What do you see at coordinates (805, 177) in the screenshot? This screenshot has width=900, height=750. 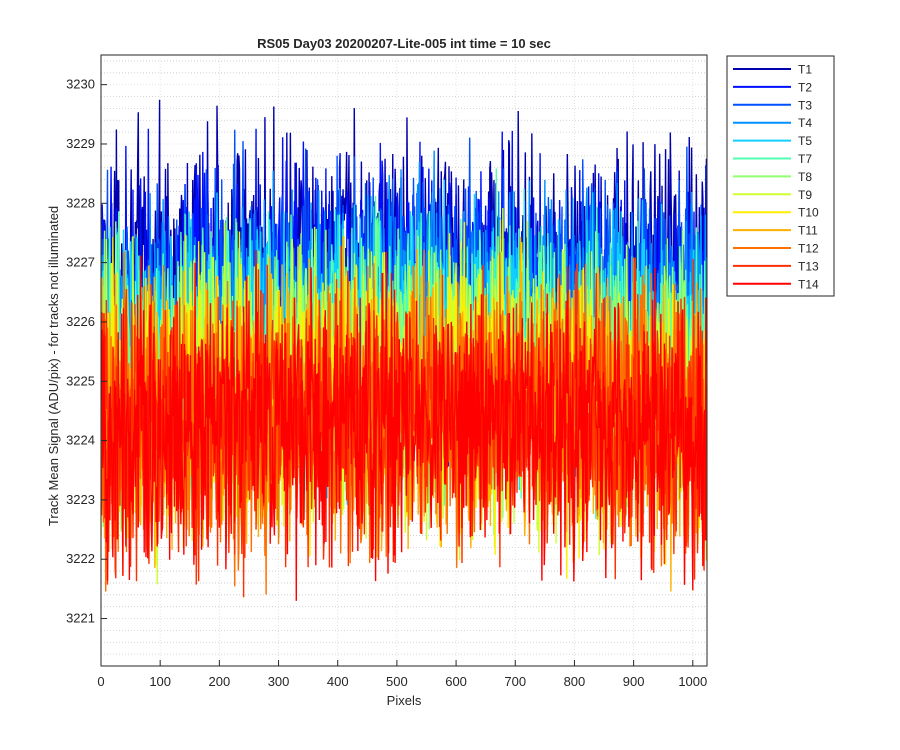 I see `legend-label-T8: T8` at bounding box center [805, 177].